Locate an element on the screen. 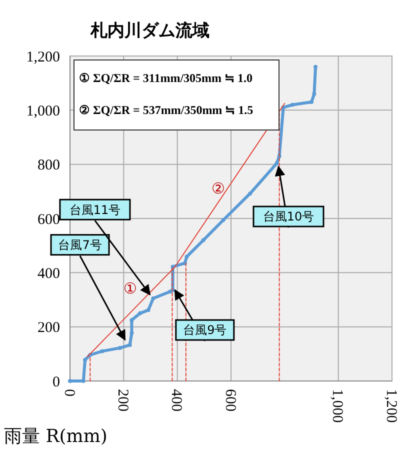 The height and width of the screenshot is (452, 400). annotation: 台風10号 is located at coordinates (288, 217).